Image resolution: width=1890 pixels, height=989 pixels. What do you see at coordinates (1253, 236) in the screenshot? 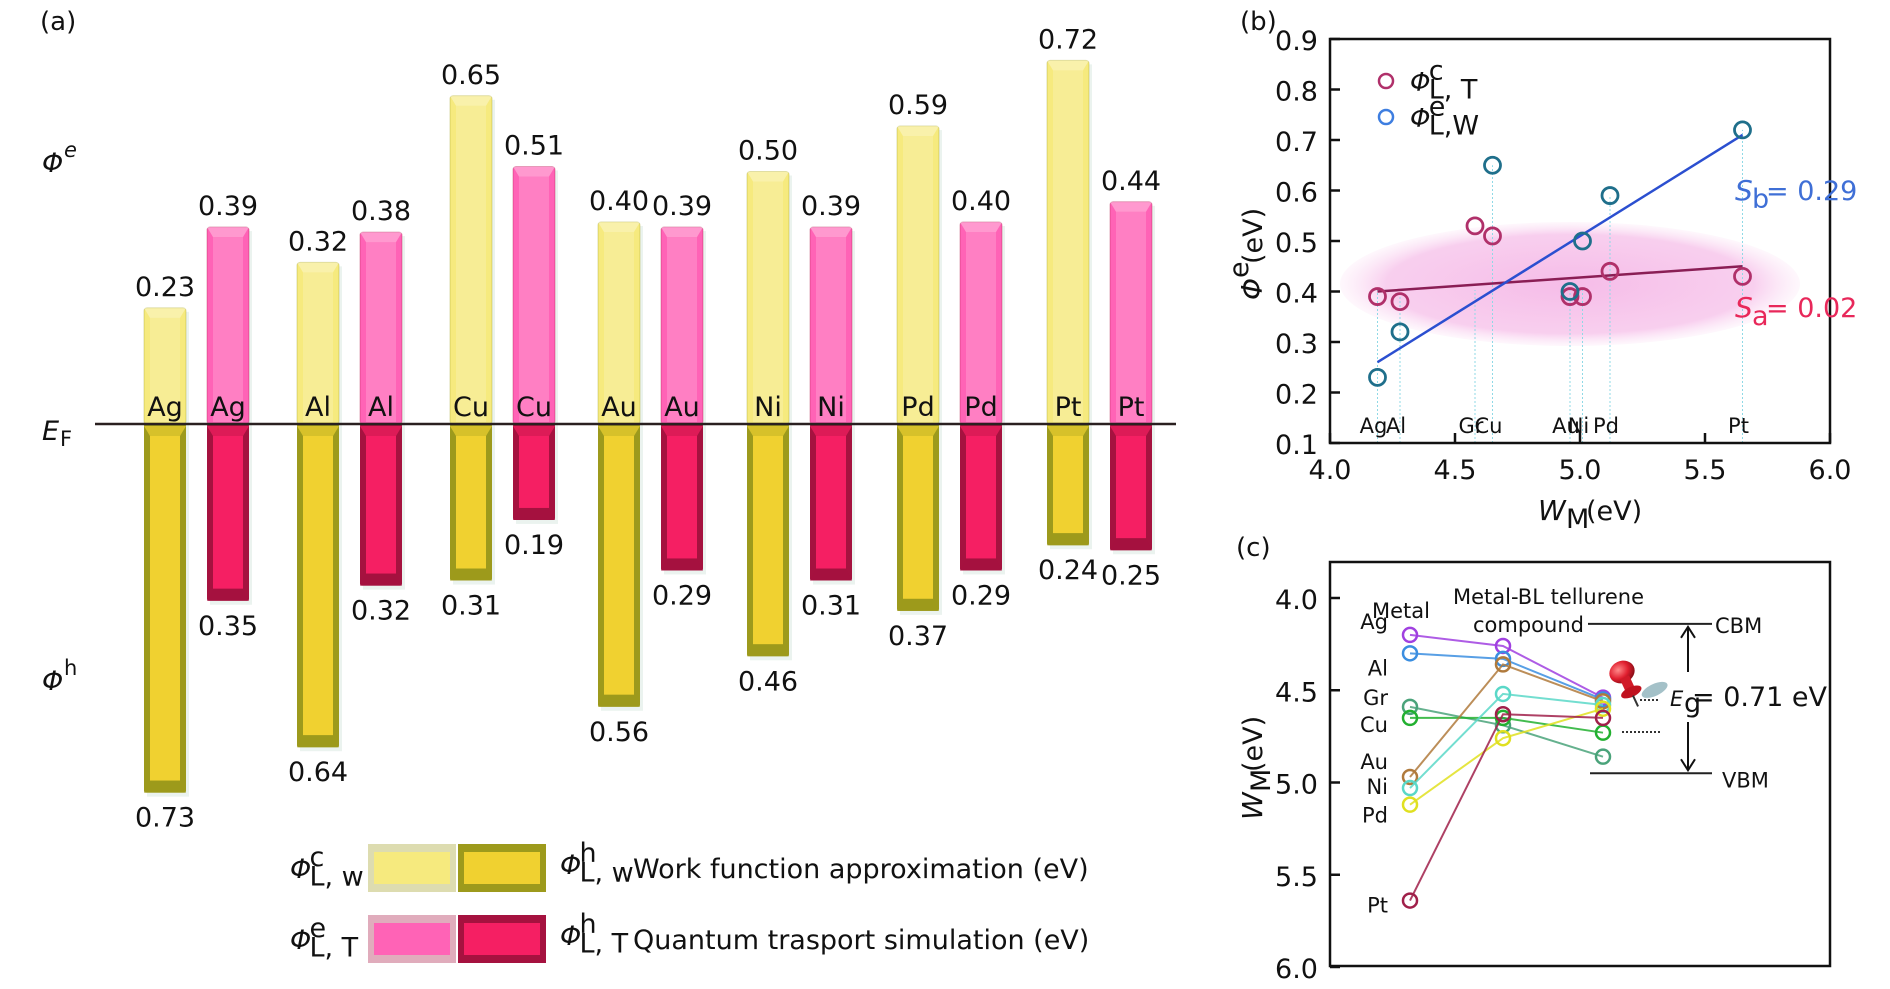
I see `y-axis-label-unit: (eV)` at bounding box center [1253, 236].